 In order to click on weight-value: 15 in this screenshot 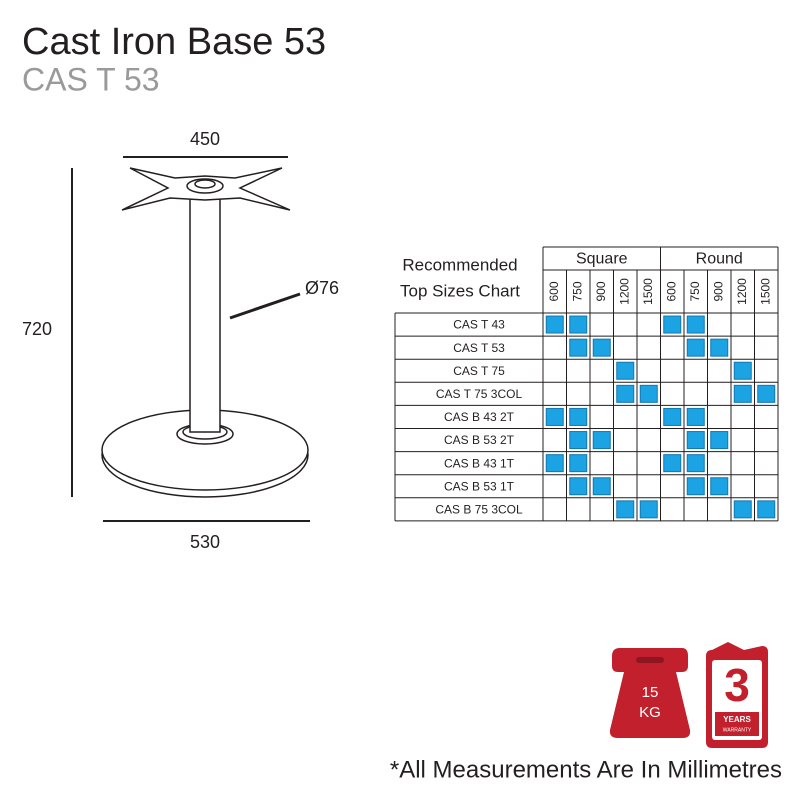, I will do `click(650, 692)`.